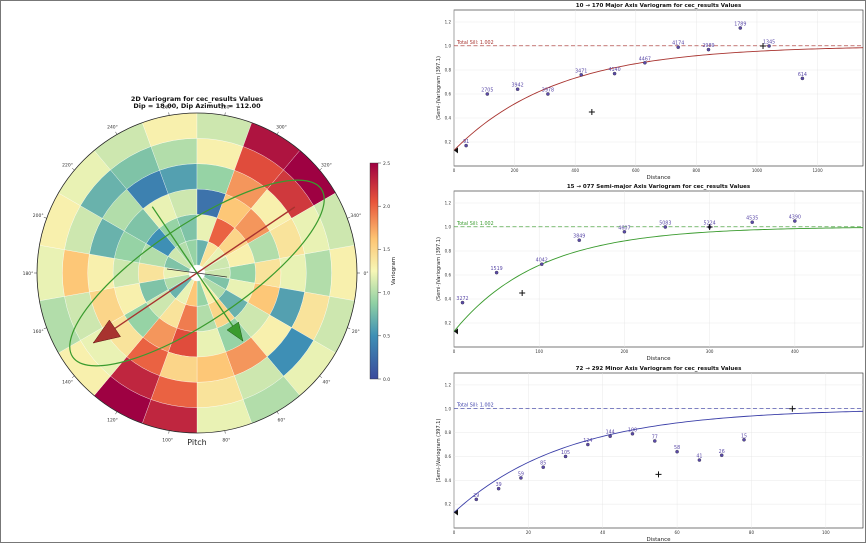 The width and height of the screenshot is (866, 546). Describe the element at coordinates (678, 532) in the screenshot. I see `x-tick-label: 60` at that location.